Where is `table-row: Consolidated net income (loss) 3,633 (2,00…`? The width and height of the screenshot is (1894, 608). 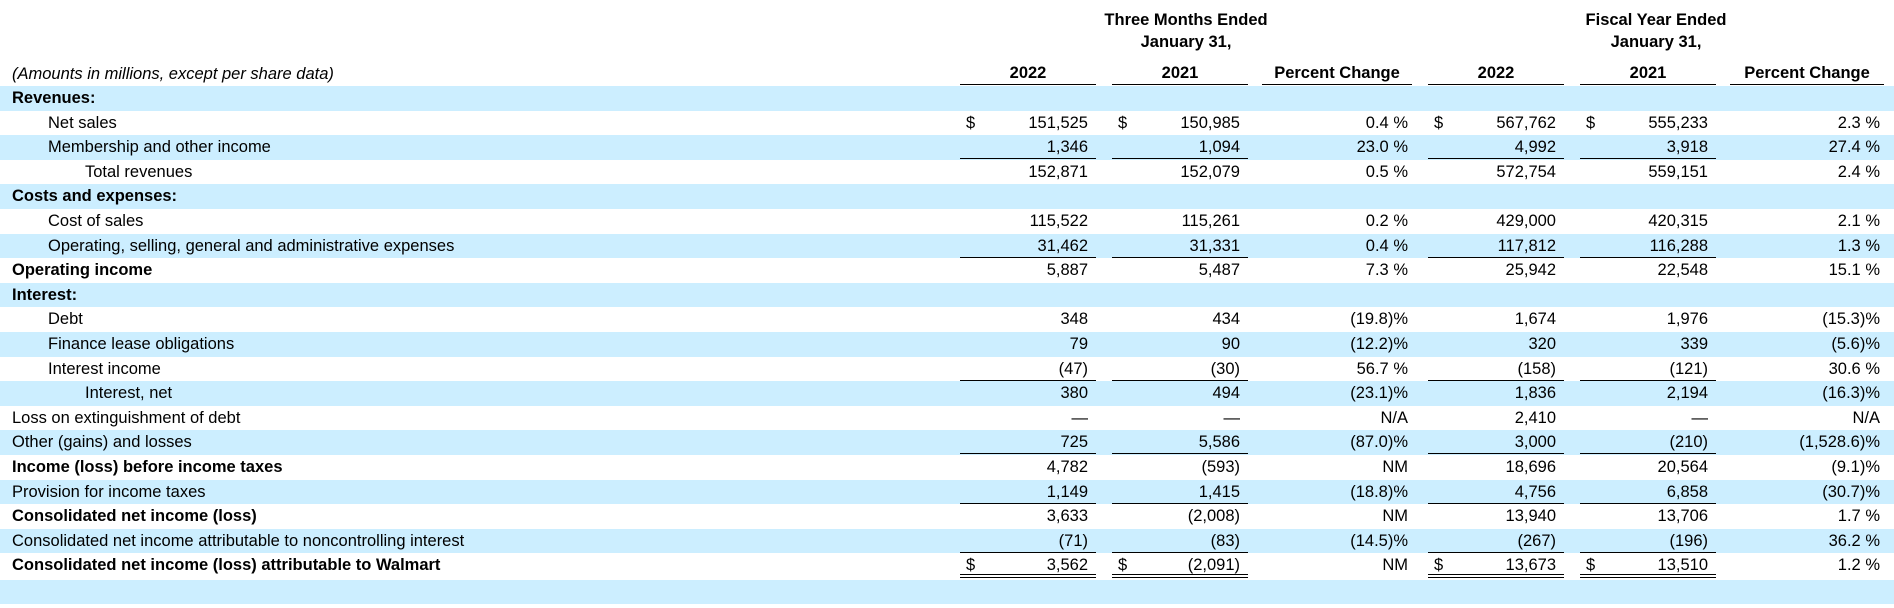
table-row: Consolidated net income (loss) 3,633 (2,00… is located at coordinates (947, 516).